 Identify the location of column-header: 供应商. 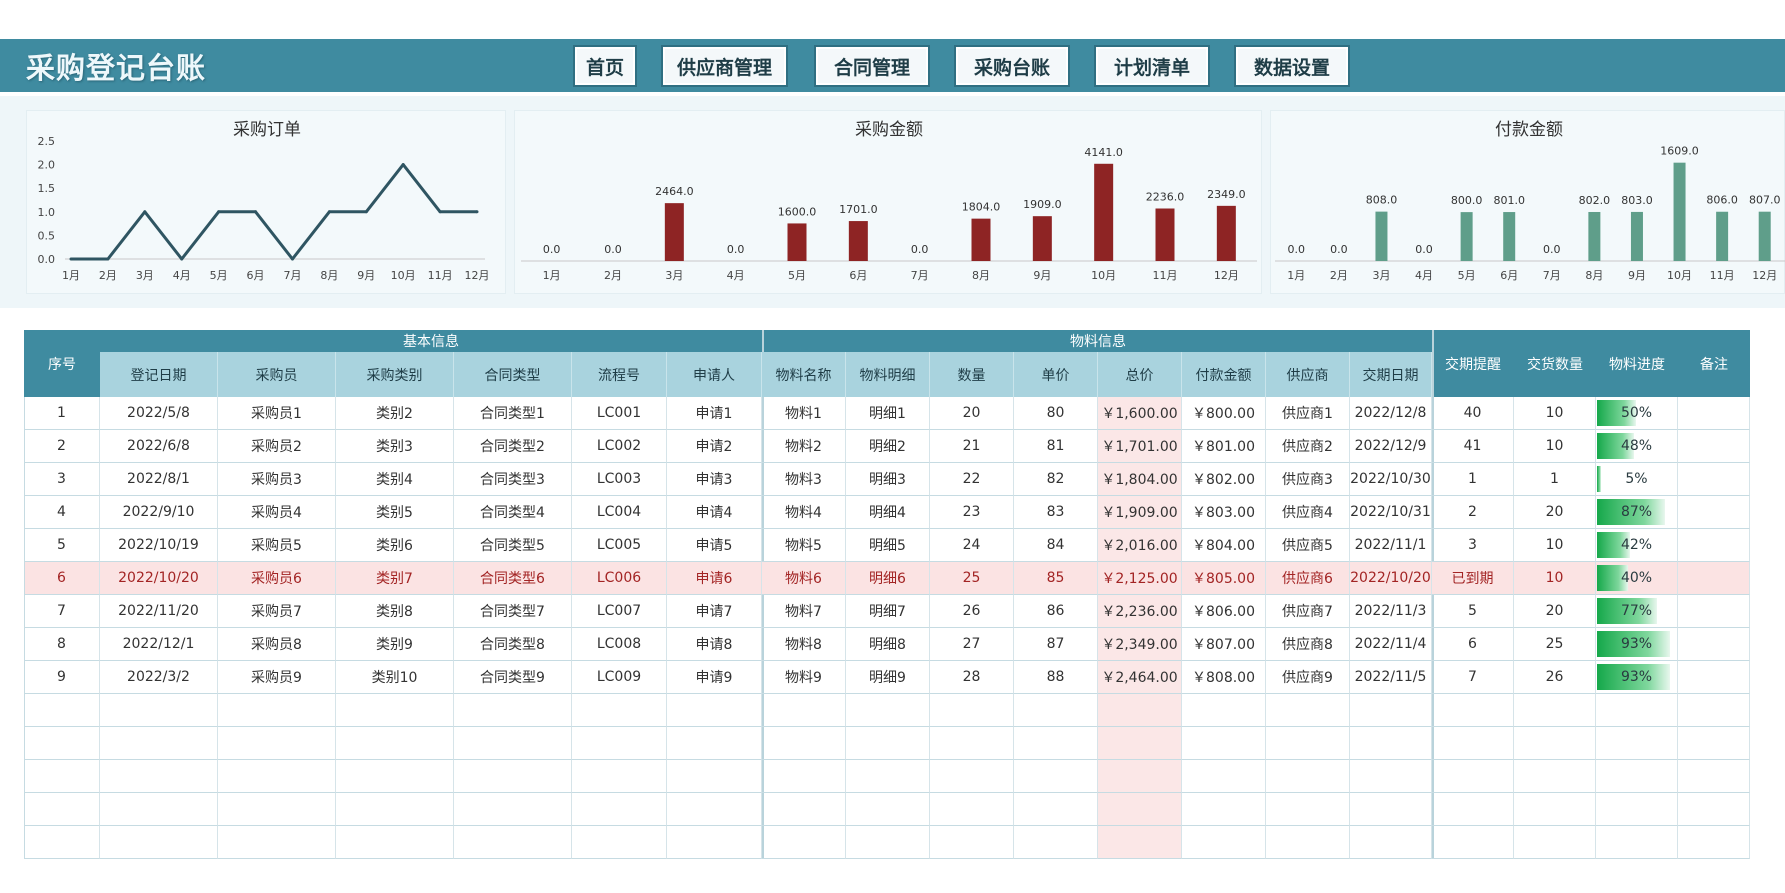
(1308, 374).